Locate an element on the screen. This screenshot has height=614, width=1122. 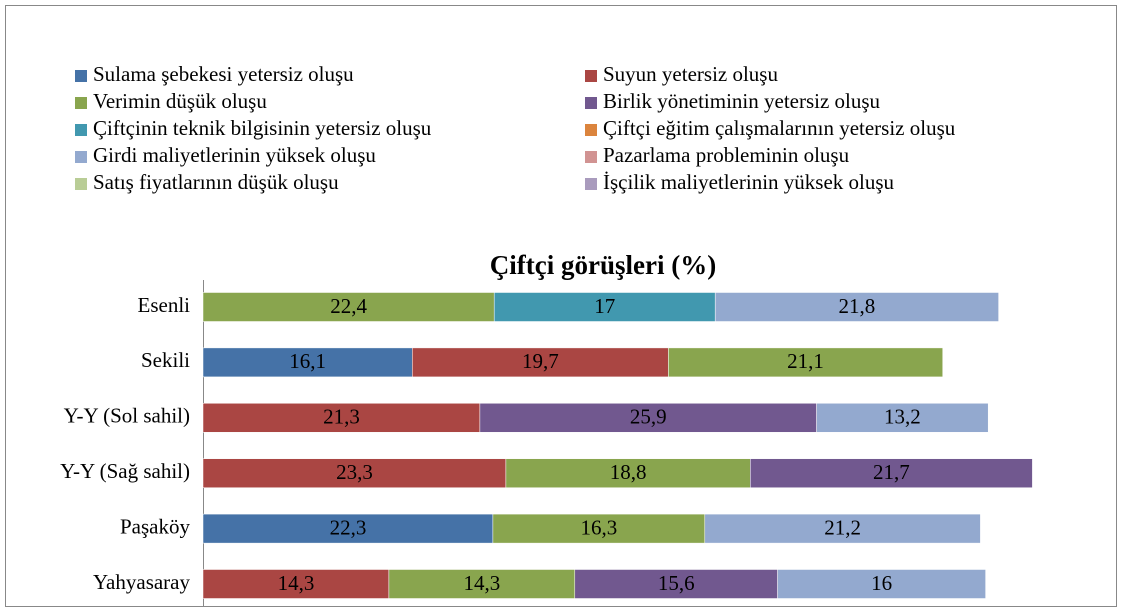
legend-label: İşçilik maliyetlerinin yüksek oluşu is located at coordinates (749, 182).